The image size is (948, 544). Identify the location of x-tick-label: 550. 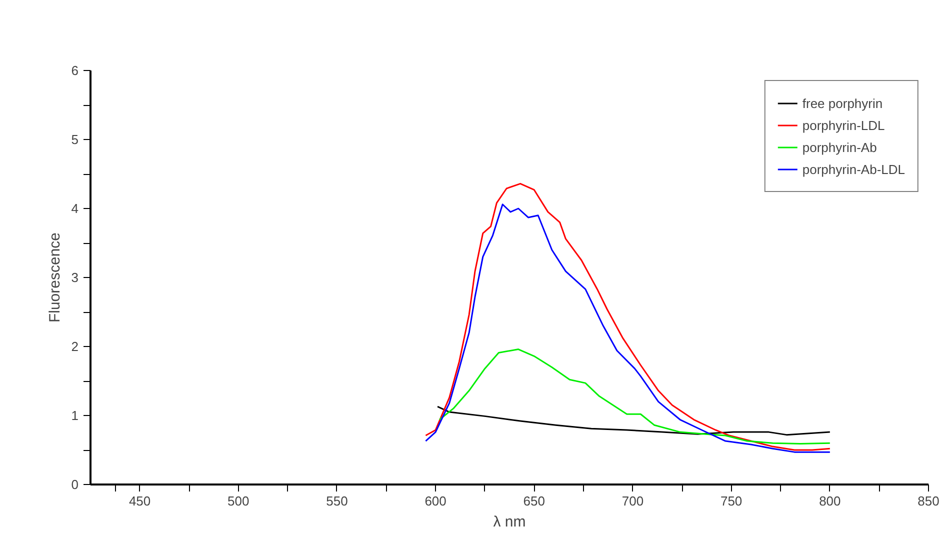
(337, 501).